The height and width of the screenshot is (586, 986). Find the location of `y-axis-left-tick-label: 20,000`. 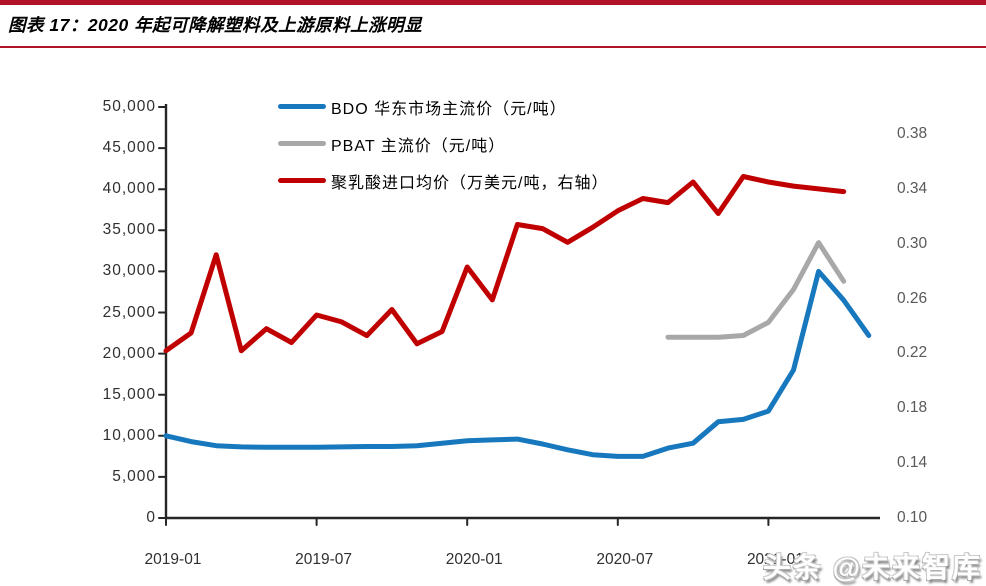

y-axis-left-tick-label: 20,000 is located at coordinates (129, 353).